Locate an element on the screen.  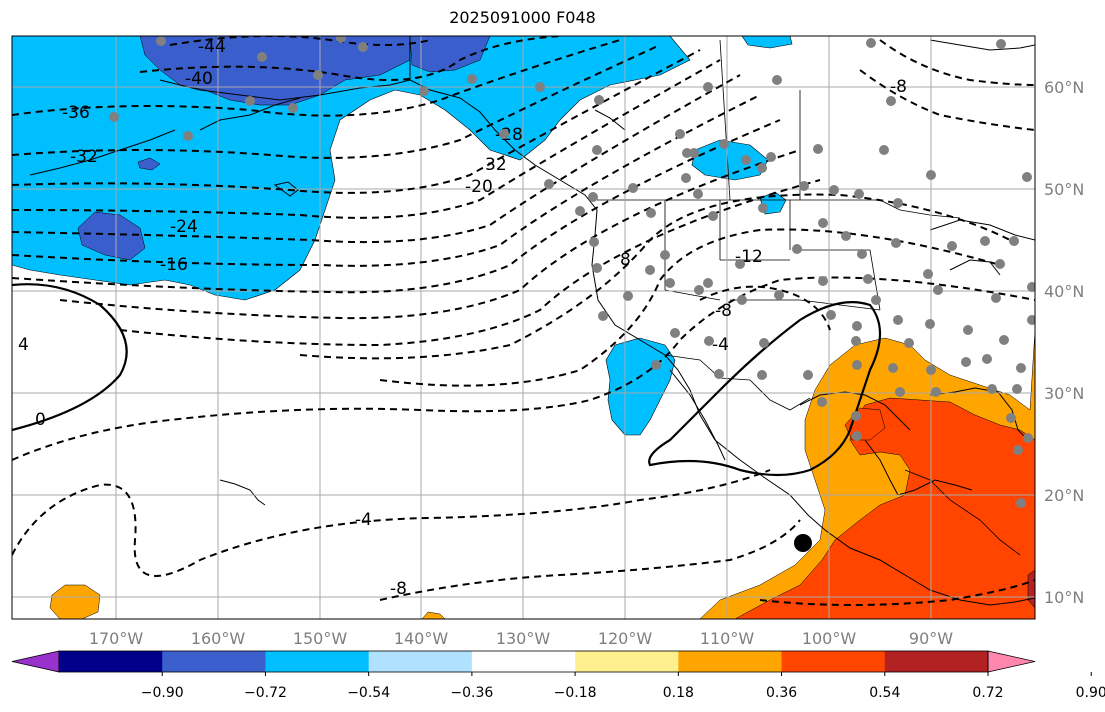
location-marker is located at coordinates (803, 543).